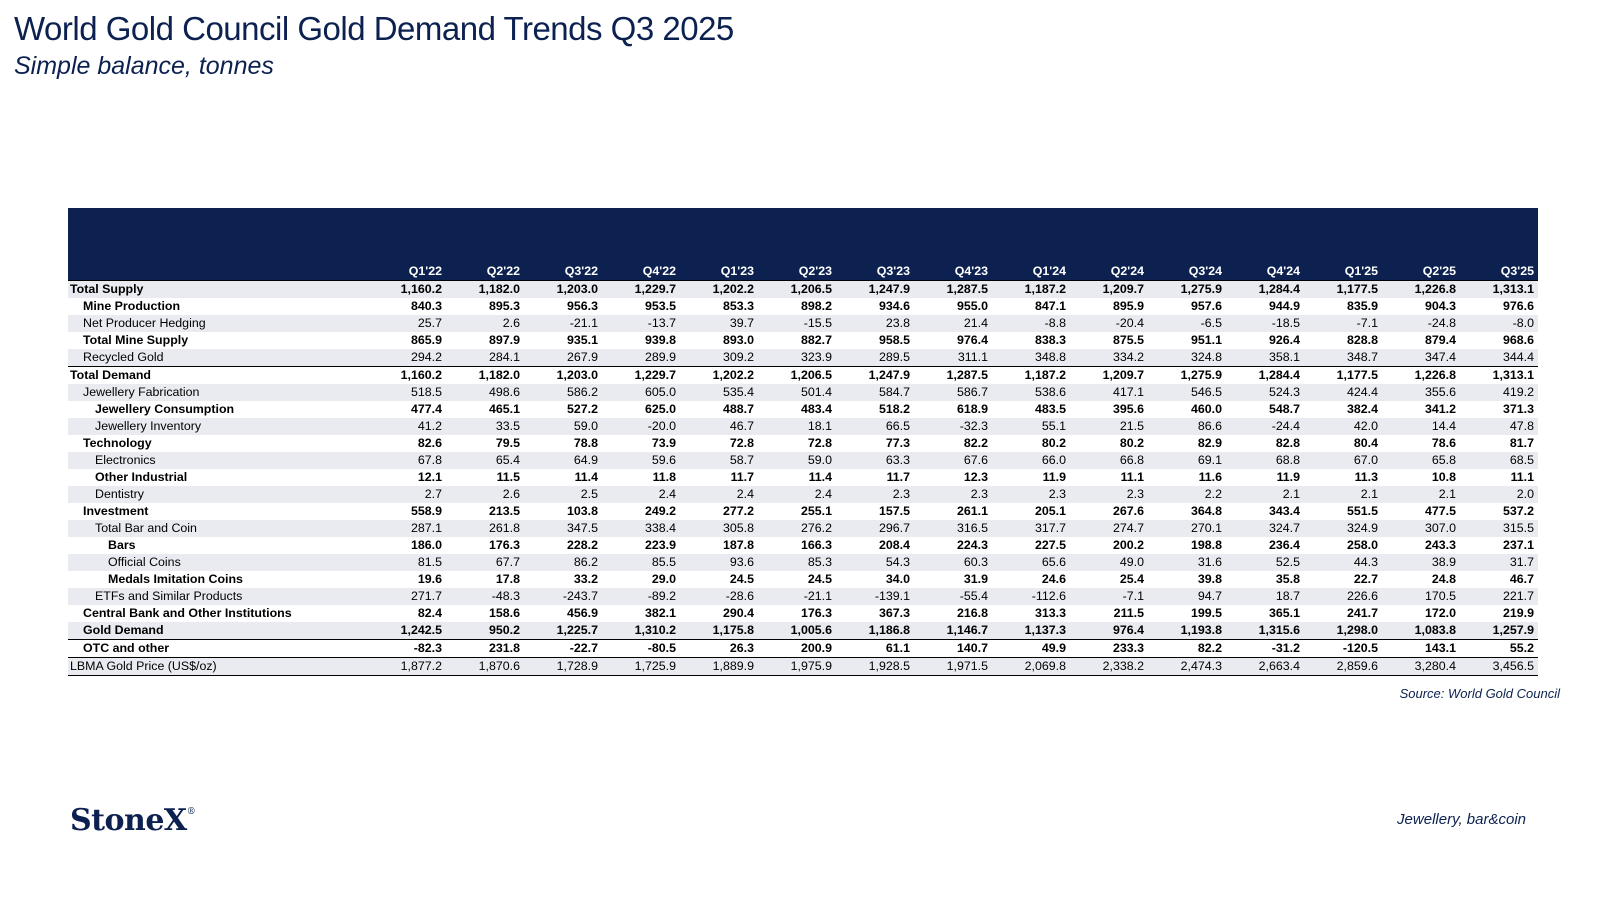  I want to click on table-cell: 847.1, so click(1050, 306).